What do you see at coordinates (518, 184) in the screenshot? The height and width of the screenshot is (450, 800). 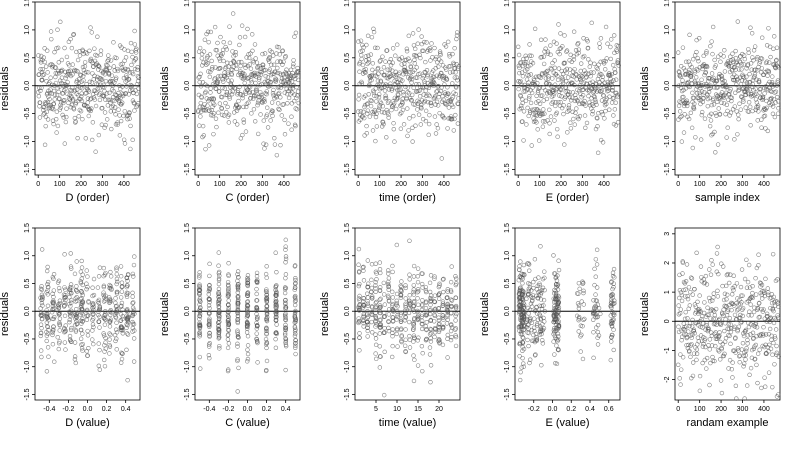 I see `x-tick-label: 0` at bounding box center [518, 184].